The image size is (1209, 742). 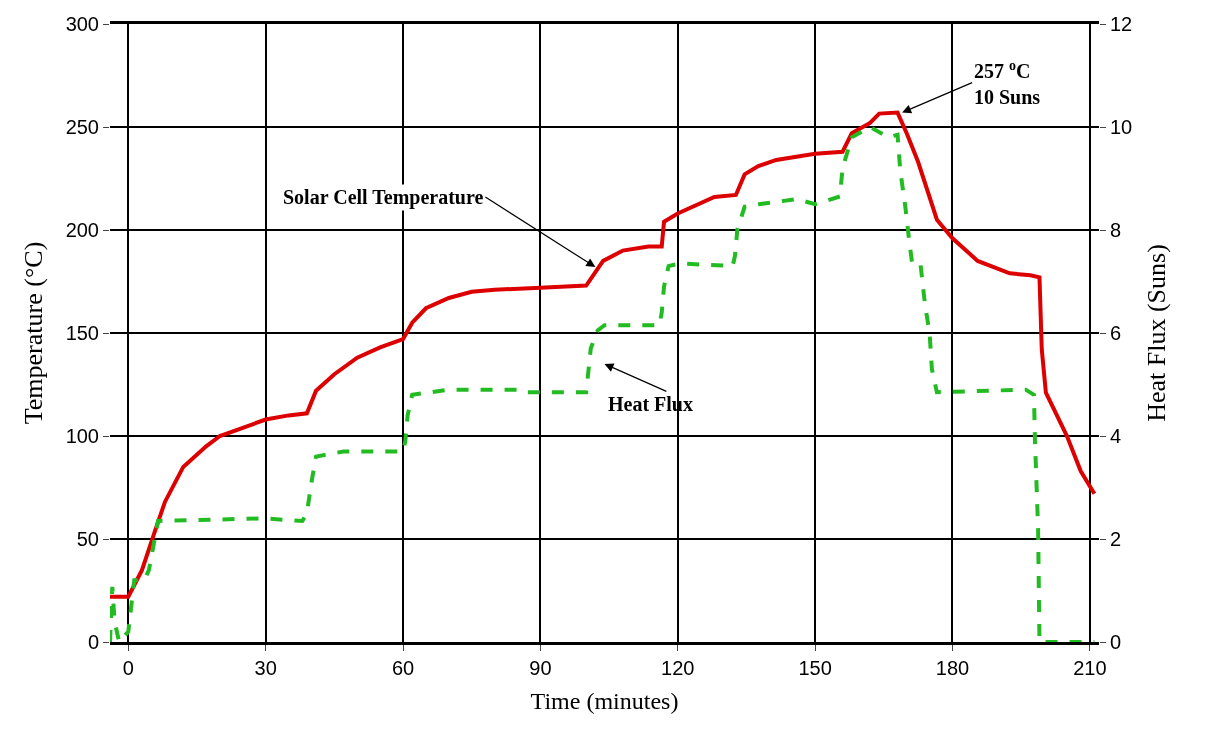 What do you see at coordinates (82, 24) in the screenshot?
I see `y-tick-label: 300` at bounding box center [82, 24].